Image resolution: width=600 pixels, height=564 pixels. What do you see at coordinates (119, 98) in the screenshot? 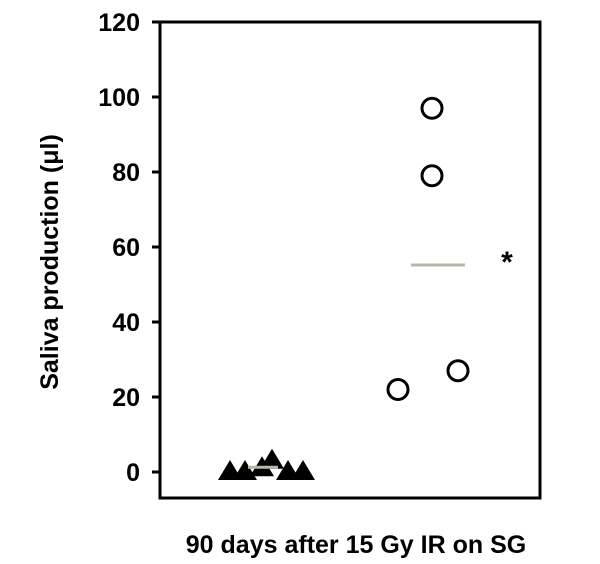
I see `y-tick-label: 100` at bounding box center [119, 98].